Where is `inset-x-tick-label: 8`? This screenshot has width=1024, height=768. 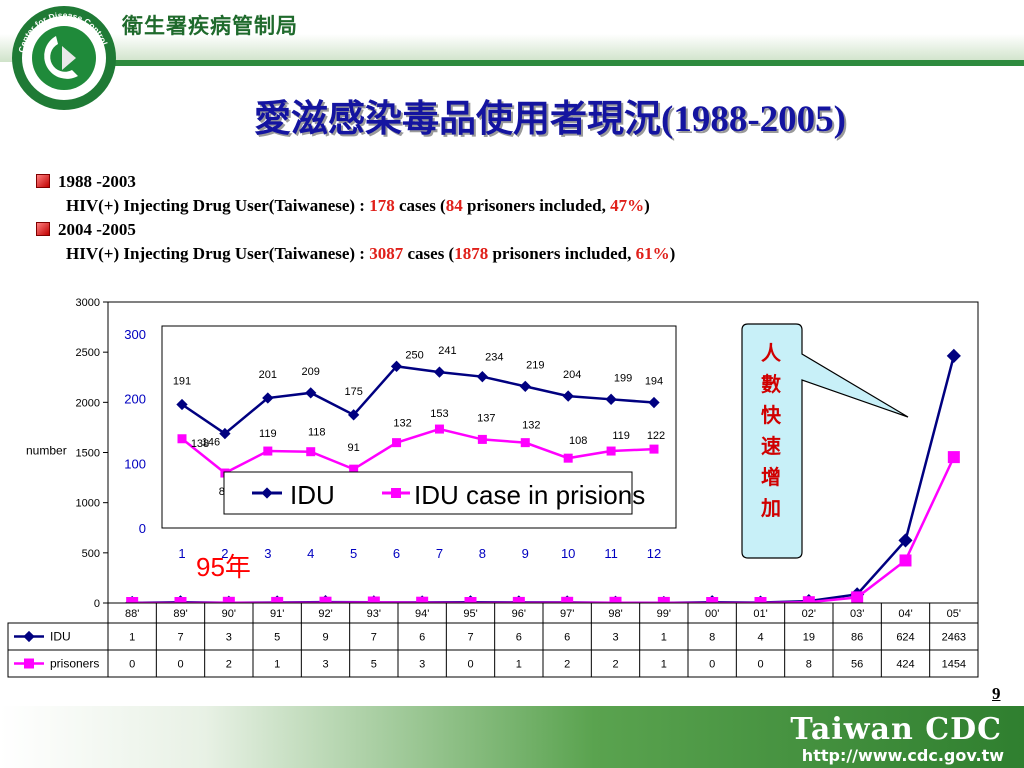 inset-x-tick-label: 8 is located at coordinates (482, 553).